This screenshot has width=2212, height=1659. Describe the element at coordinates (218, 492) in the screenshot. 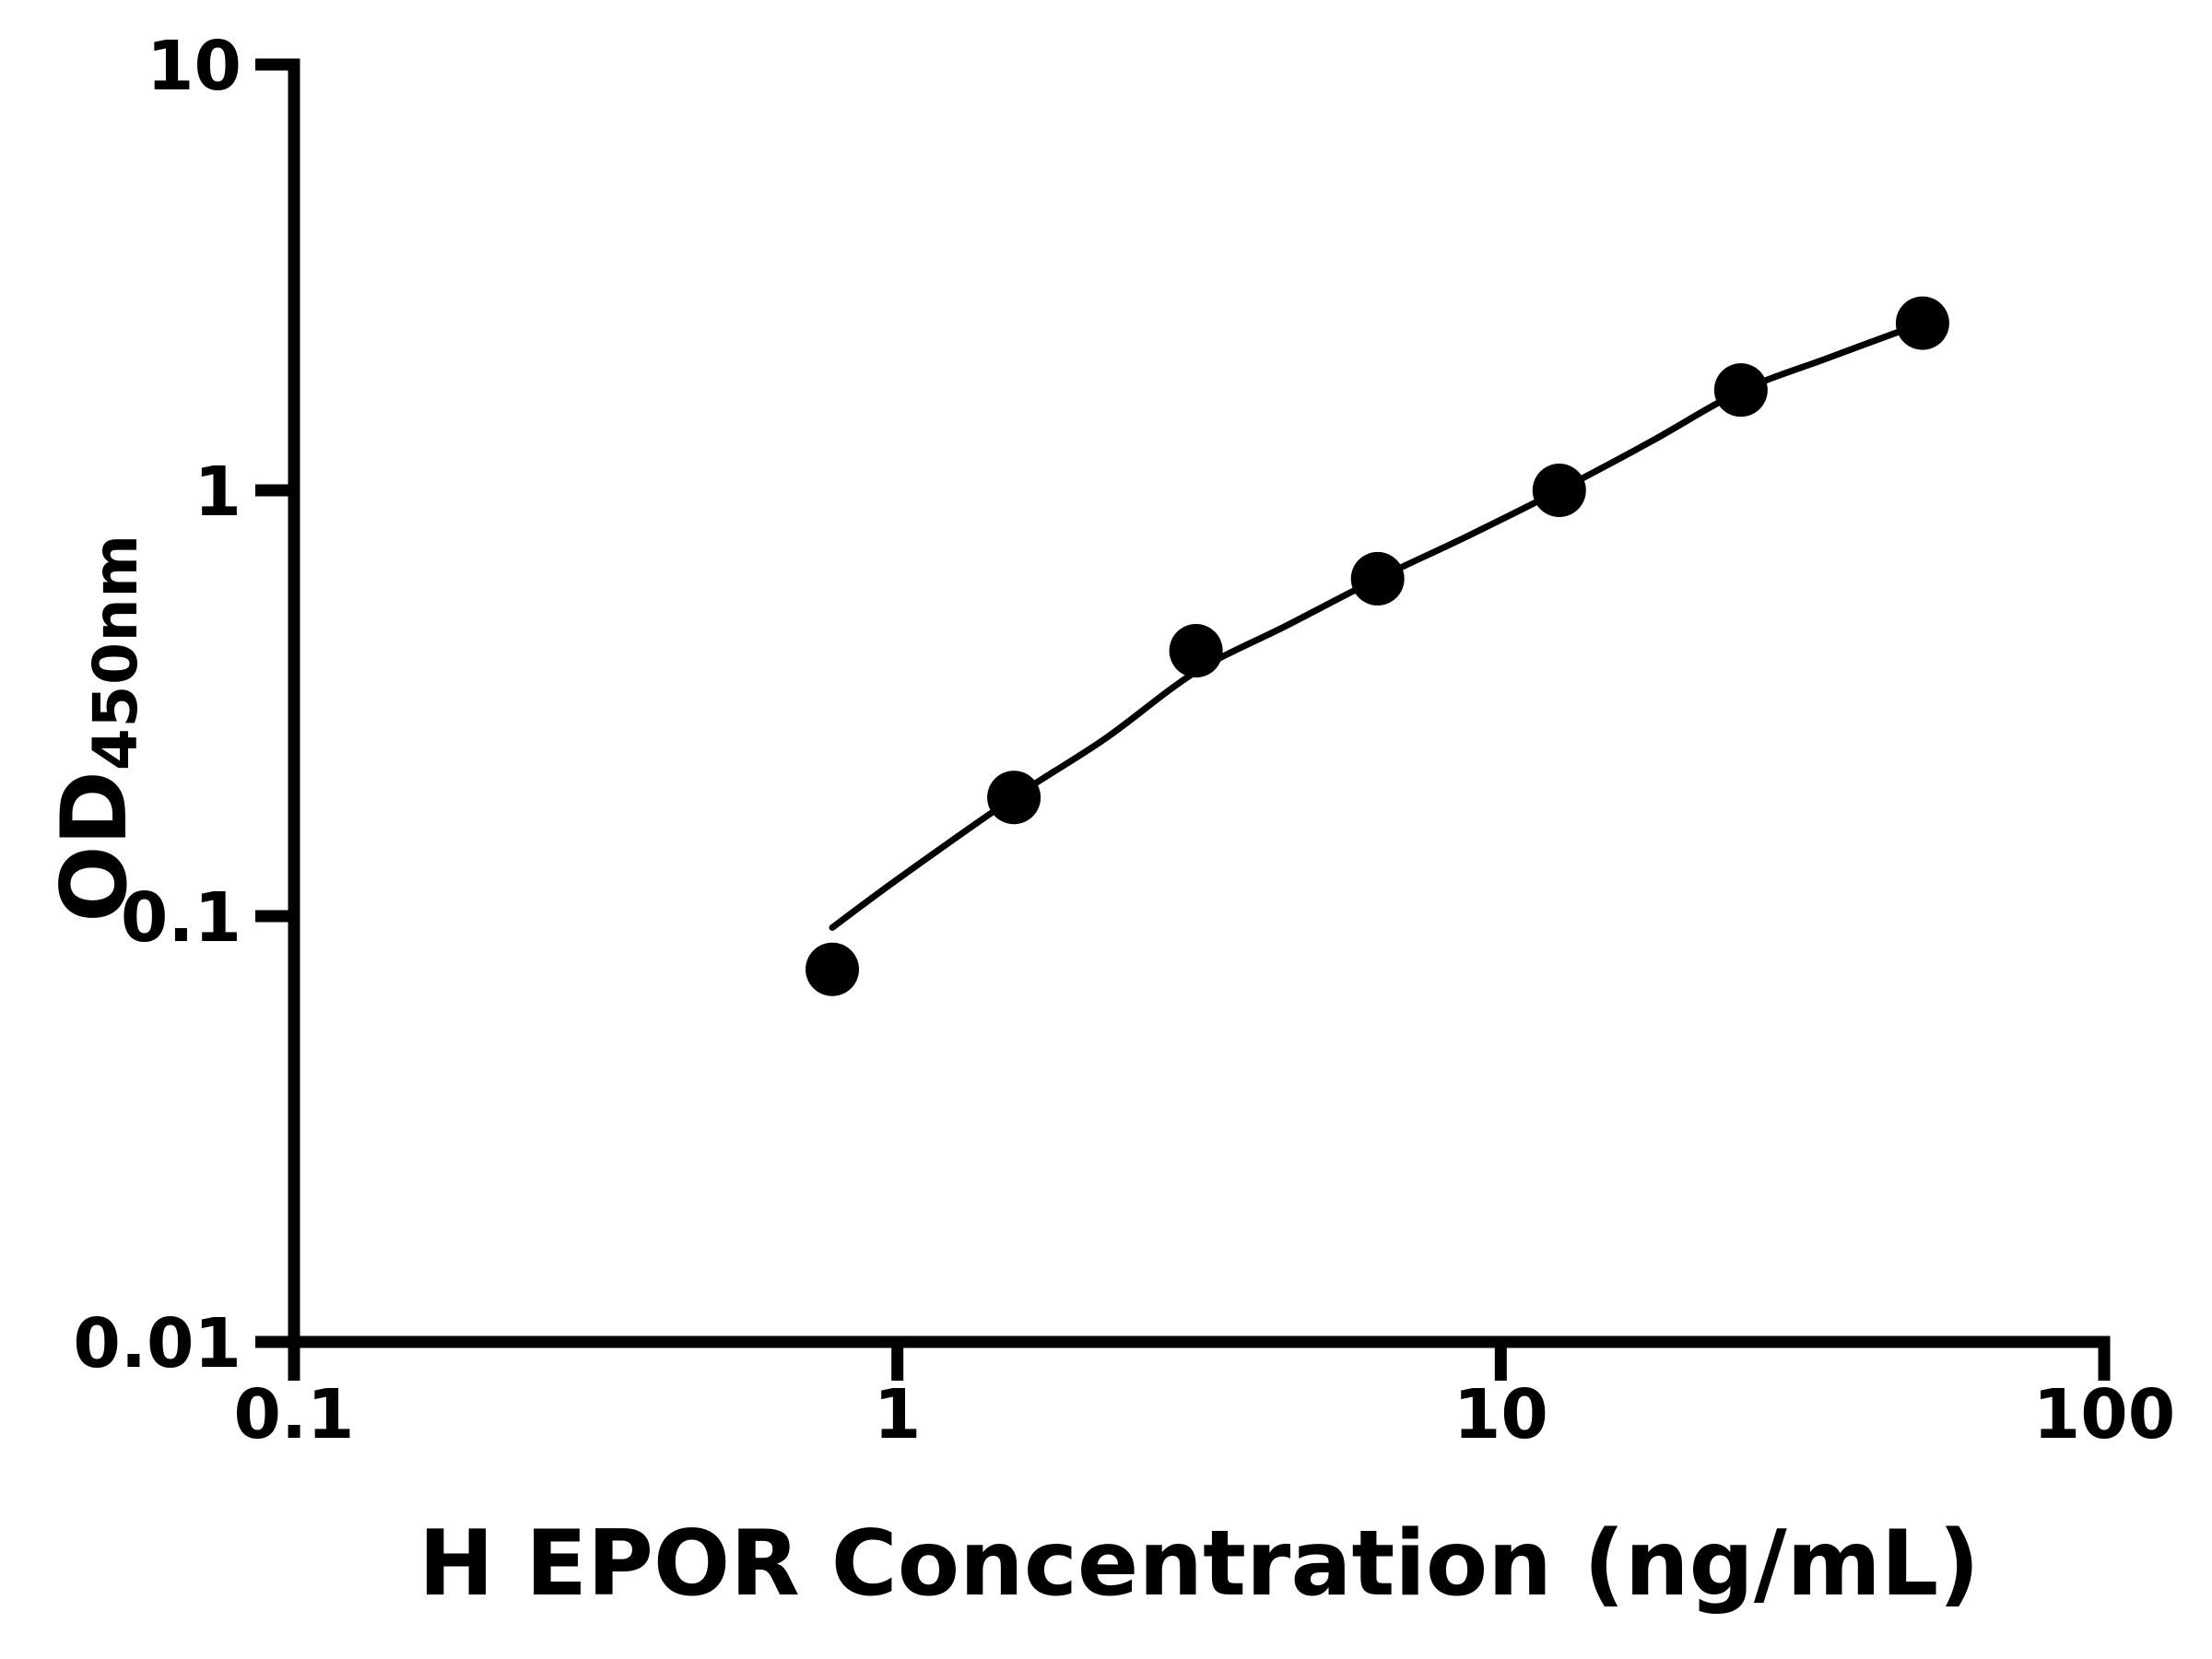

I see `y-tick-label-1: 1` at that location.